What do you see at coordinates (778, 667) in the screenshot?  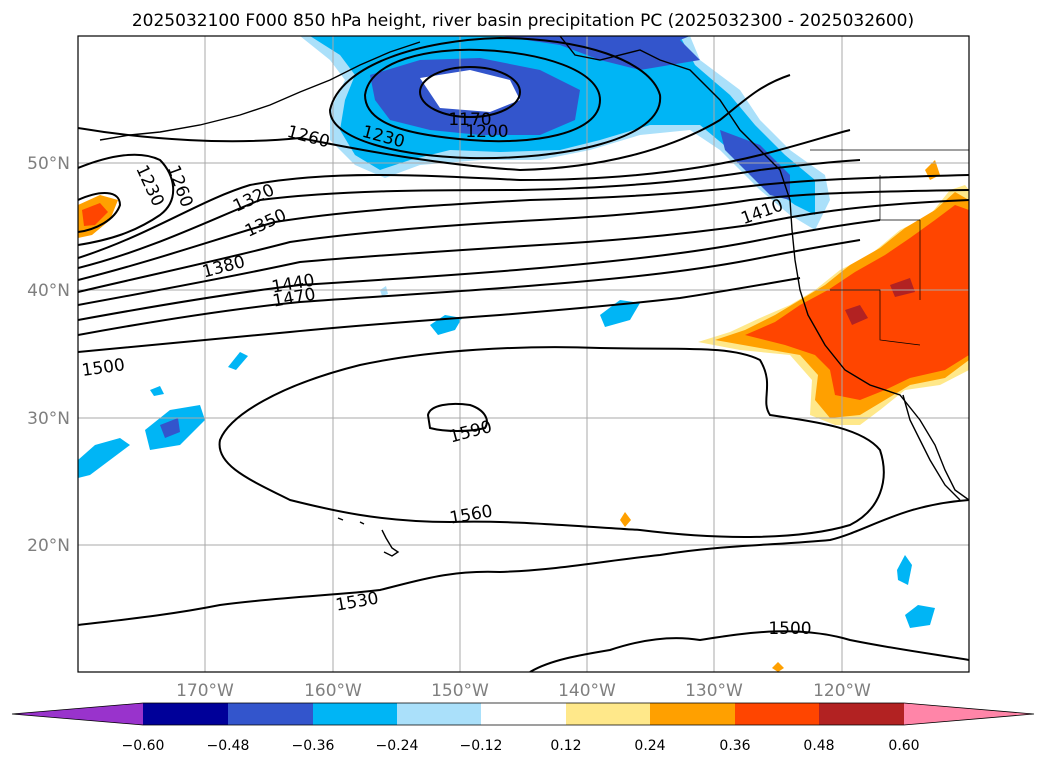 I see `pos-patch-bottom` at bounding box center [778, 667].